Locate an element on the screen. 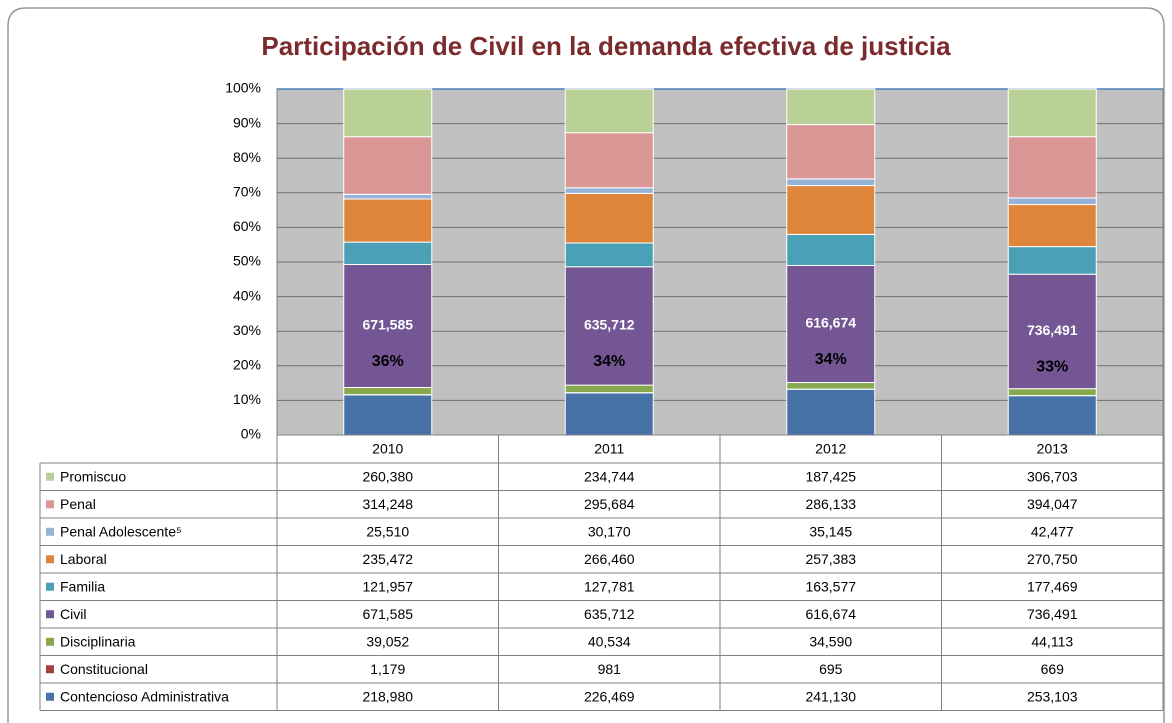 The image size is (1172, 723). legend-label: Familia is located at coordinates (82, 586).